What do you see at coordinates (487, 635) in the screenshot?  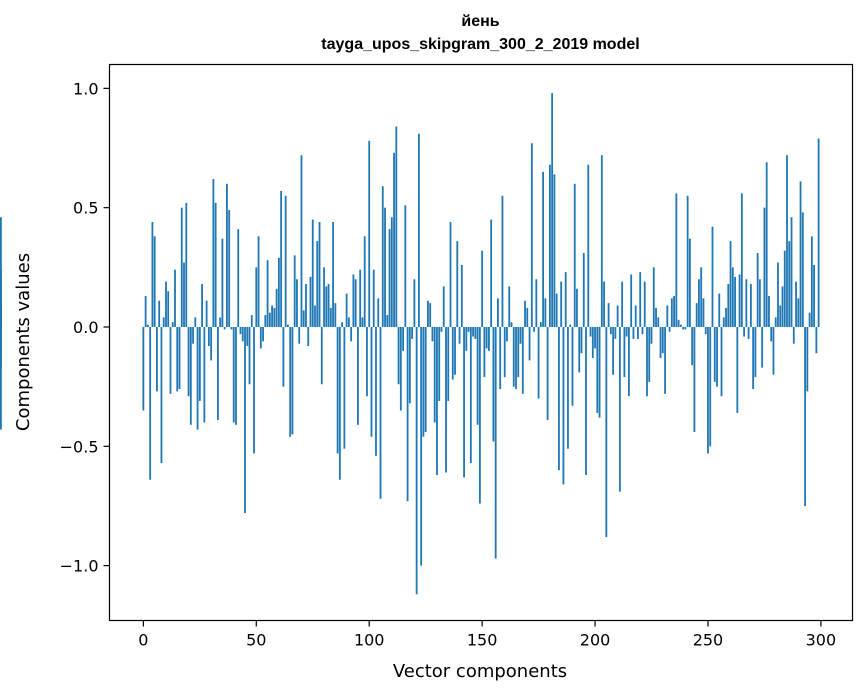 I see `x-axis-ticks: 0 50 100 150 200 250 300` at bounding box center [487, 635].